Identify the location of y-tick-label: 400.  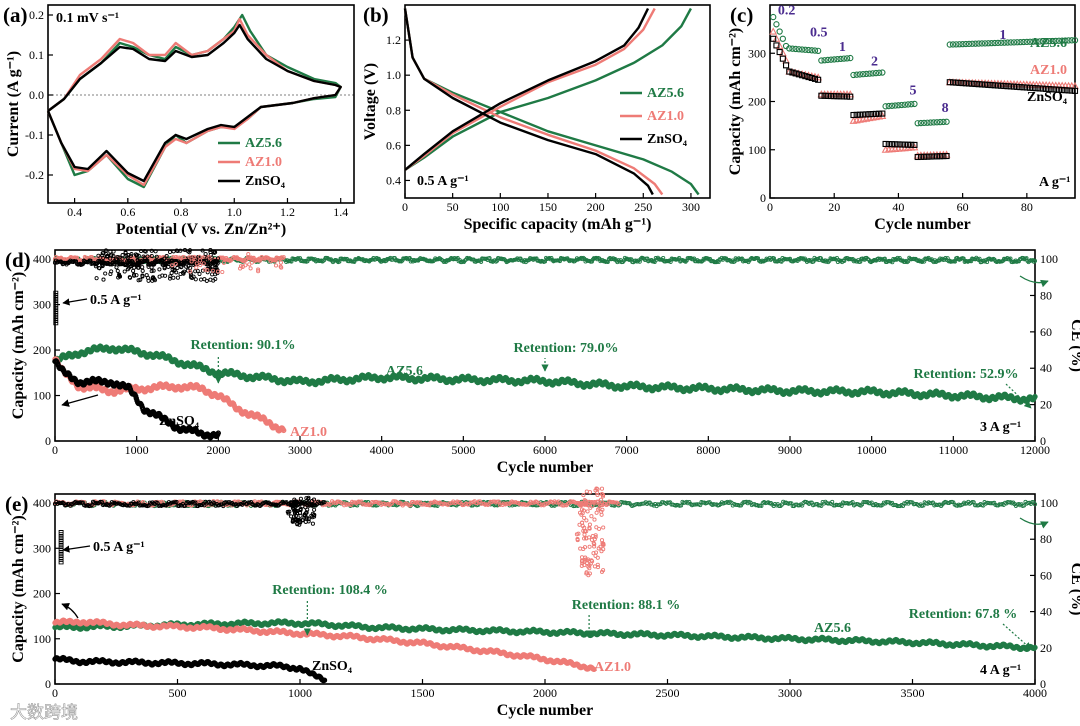
(42, 503).